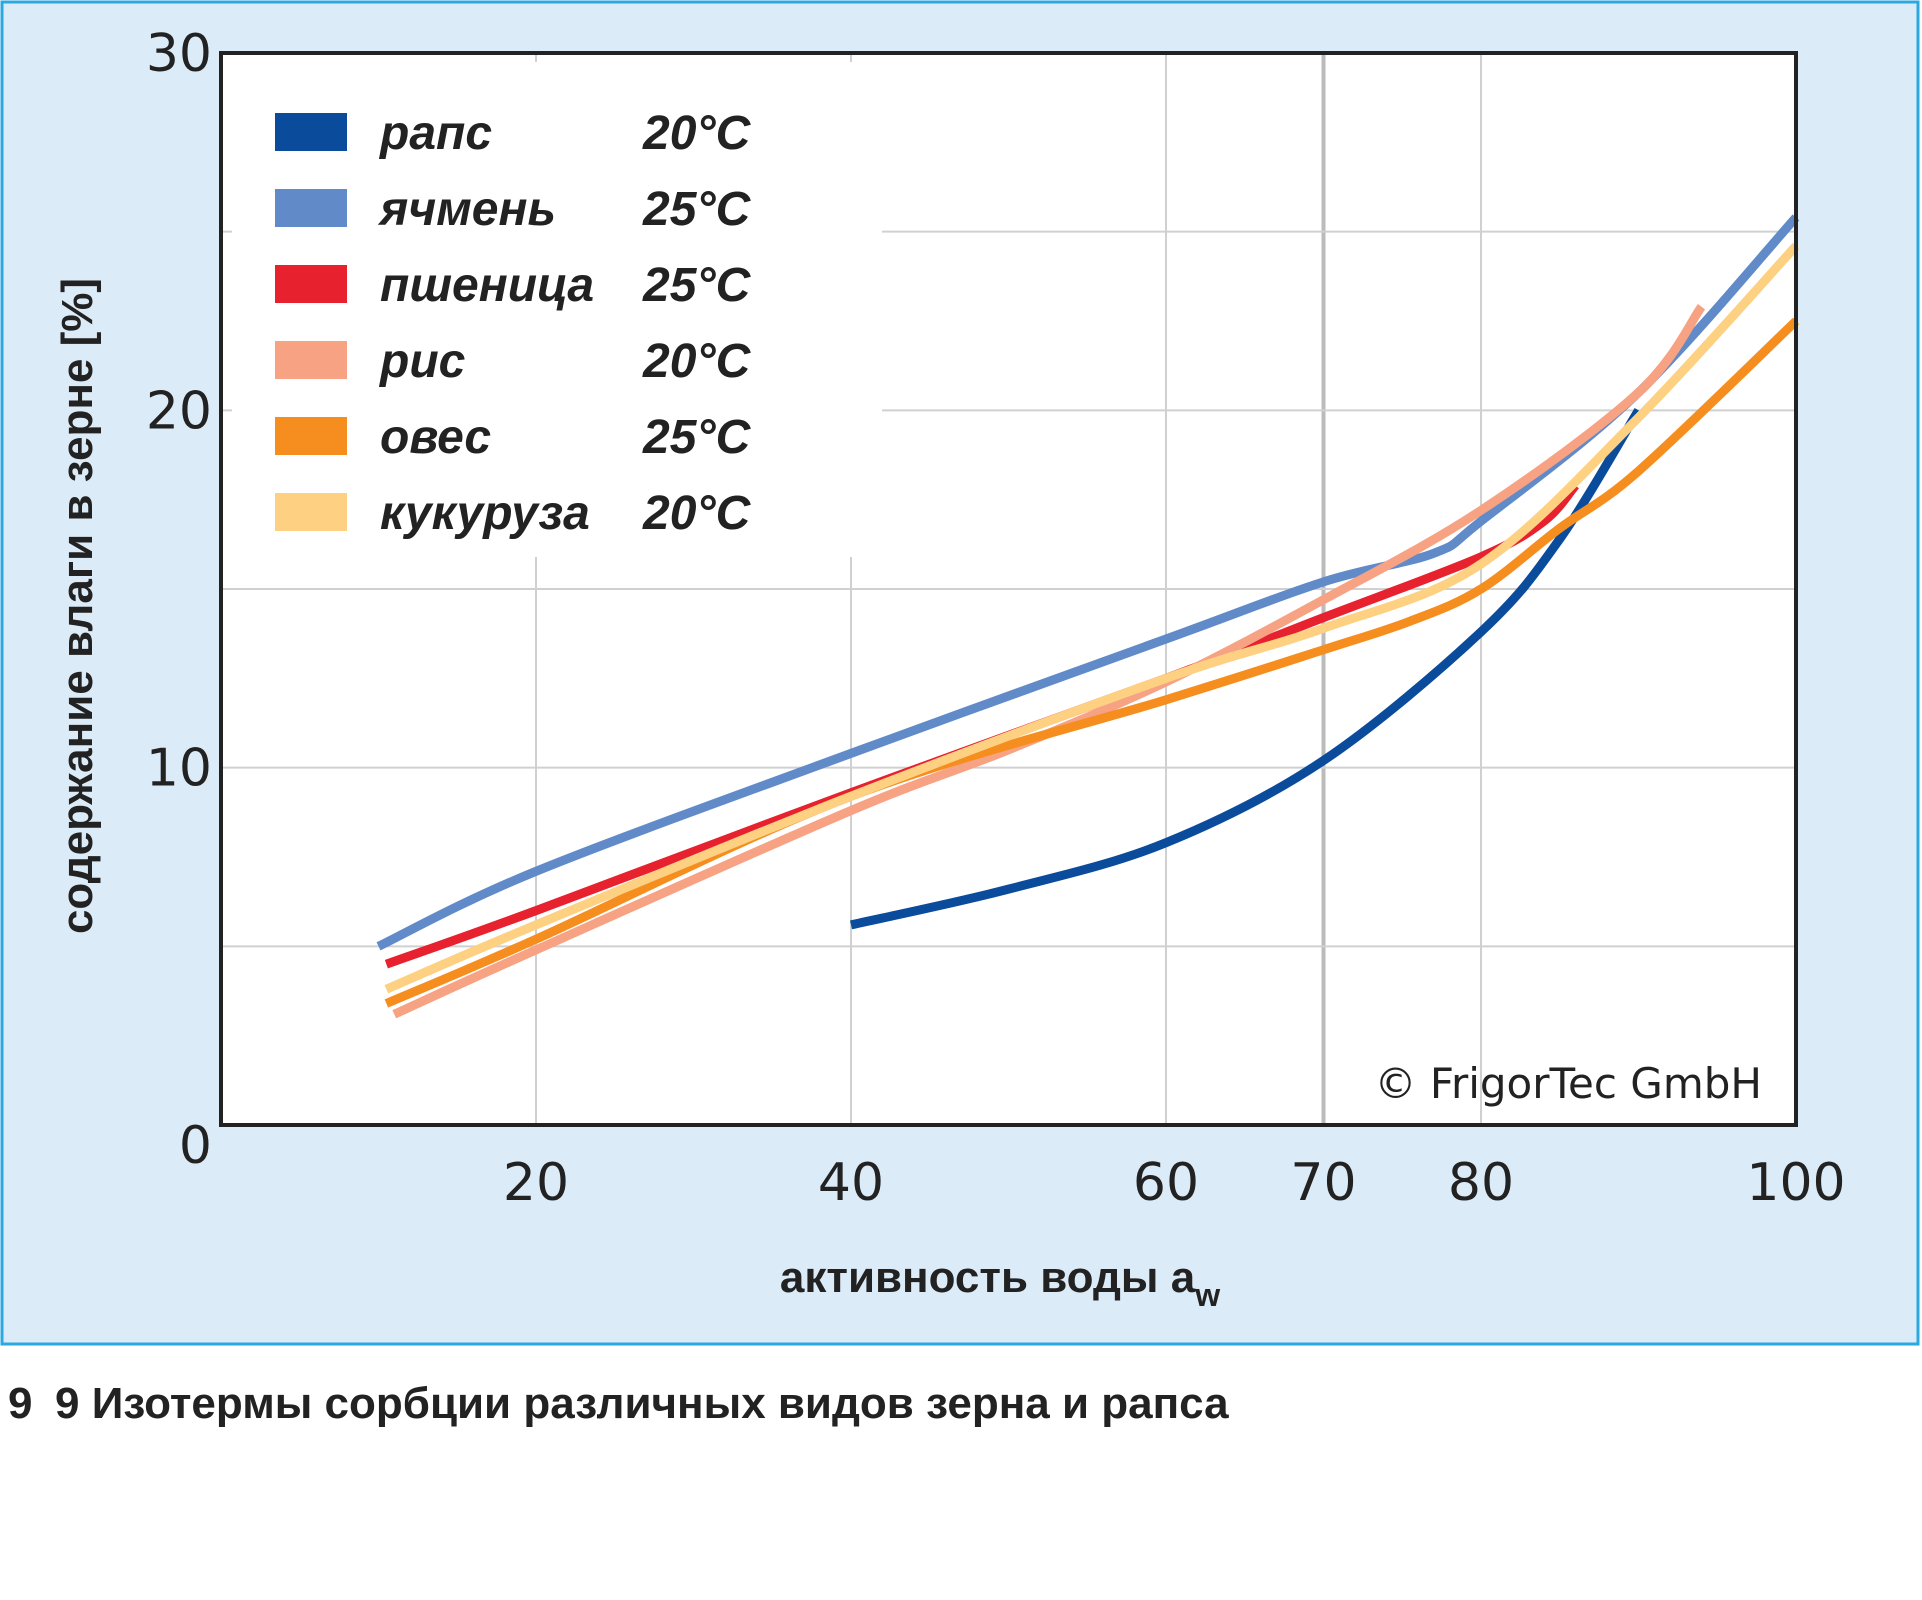 The width and height of the screenshot is (1922, 1600). Describe the element at coordinates (435, 133) in the screenshot. I see `legend-label: рапс` at that location.